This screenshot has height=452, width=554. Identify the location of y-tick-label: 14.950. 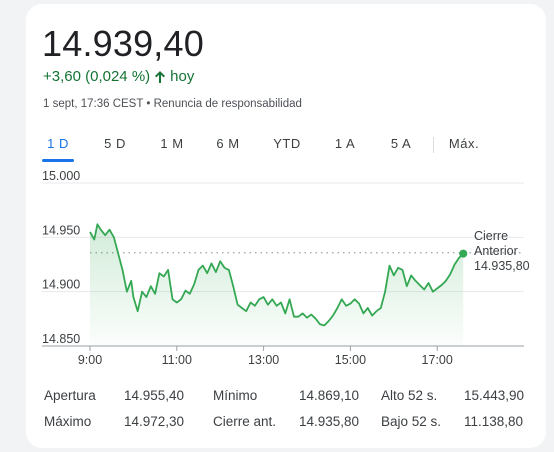
(61, 230).